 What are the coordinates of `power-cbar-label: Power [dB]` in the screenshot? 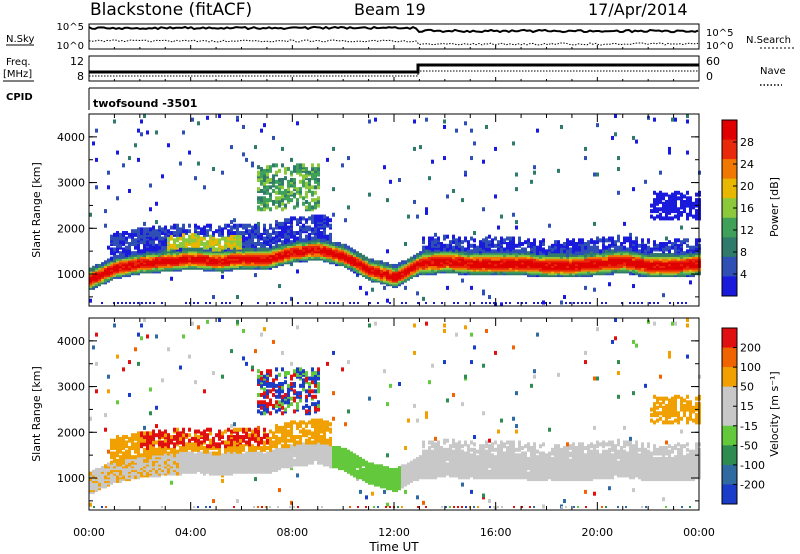 It's located at (774, 207).